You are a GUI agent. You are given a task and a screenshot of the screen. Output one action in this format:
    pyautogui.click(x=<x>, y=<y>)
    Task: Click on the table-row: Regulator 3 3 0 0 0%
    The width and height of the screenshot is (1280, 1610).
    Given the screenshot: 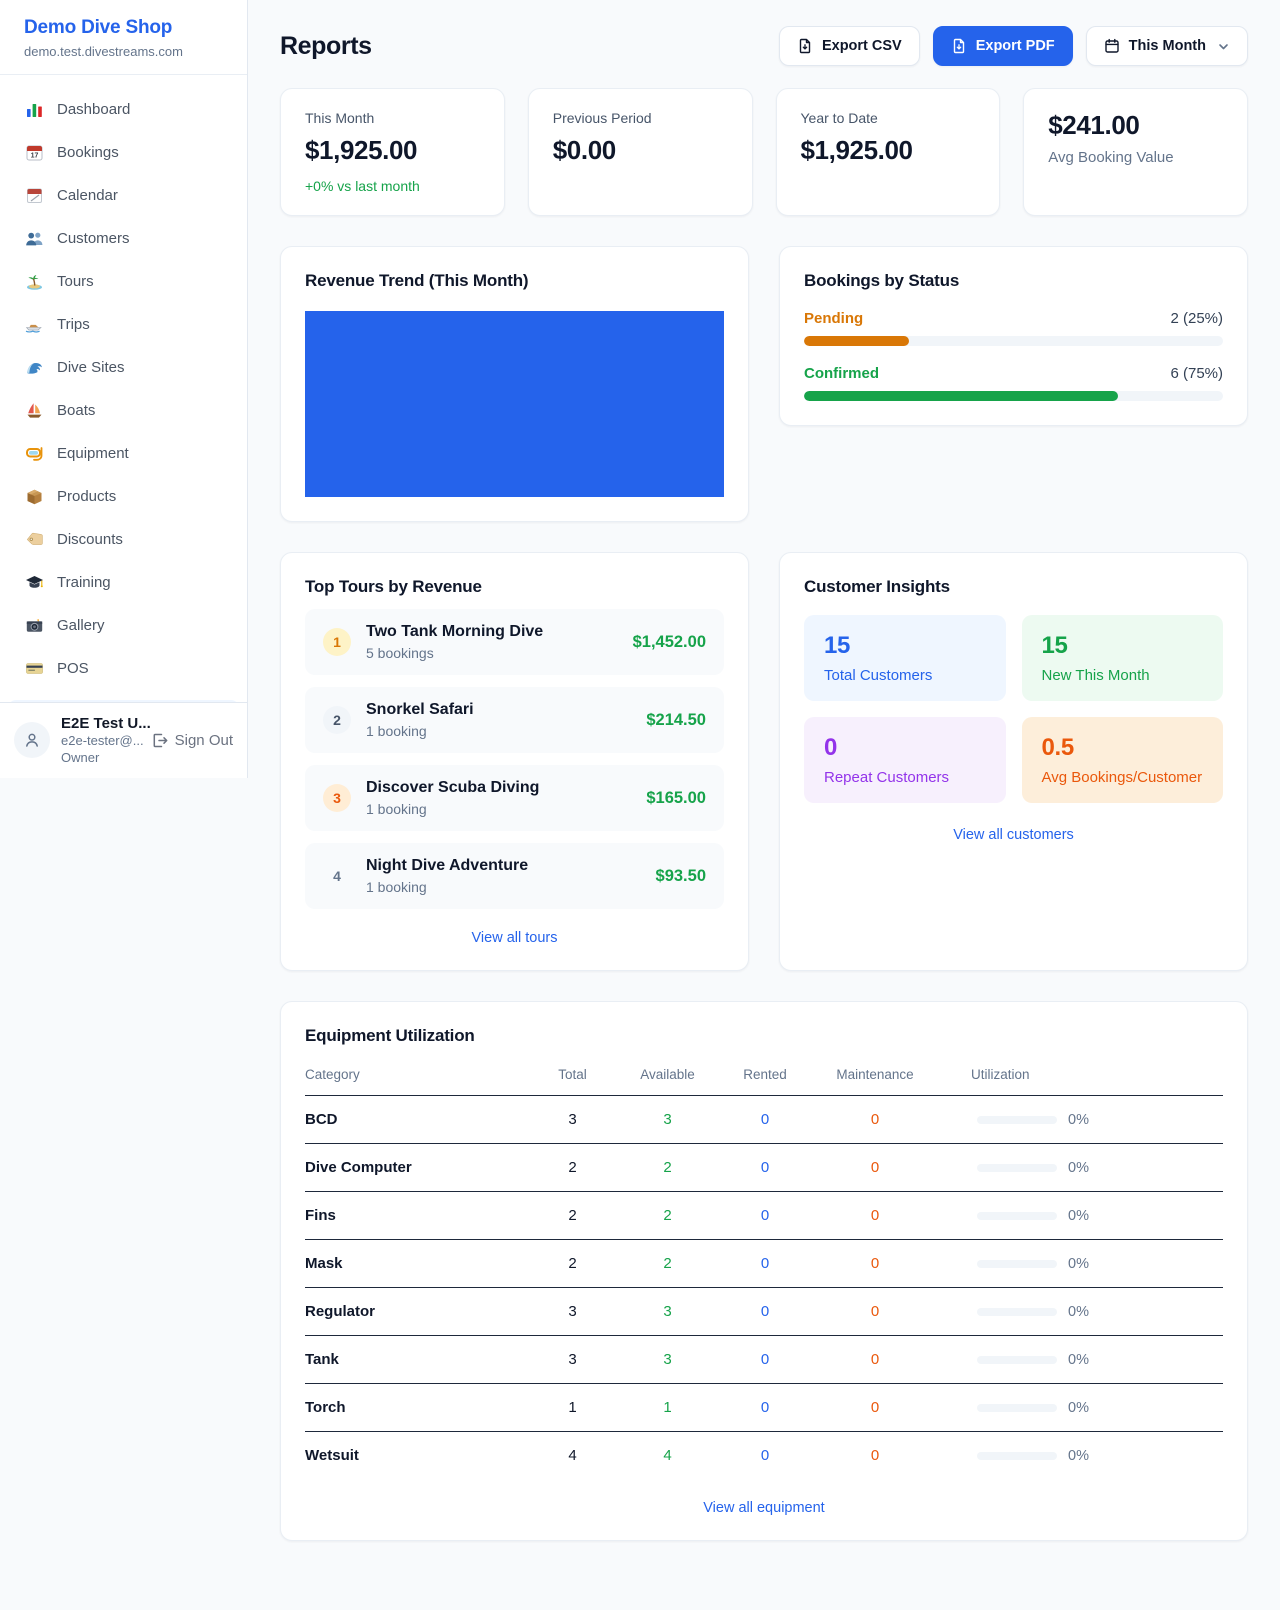 What is the action you would take?
    pyautogui.click(x=764, y=1311)
    